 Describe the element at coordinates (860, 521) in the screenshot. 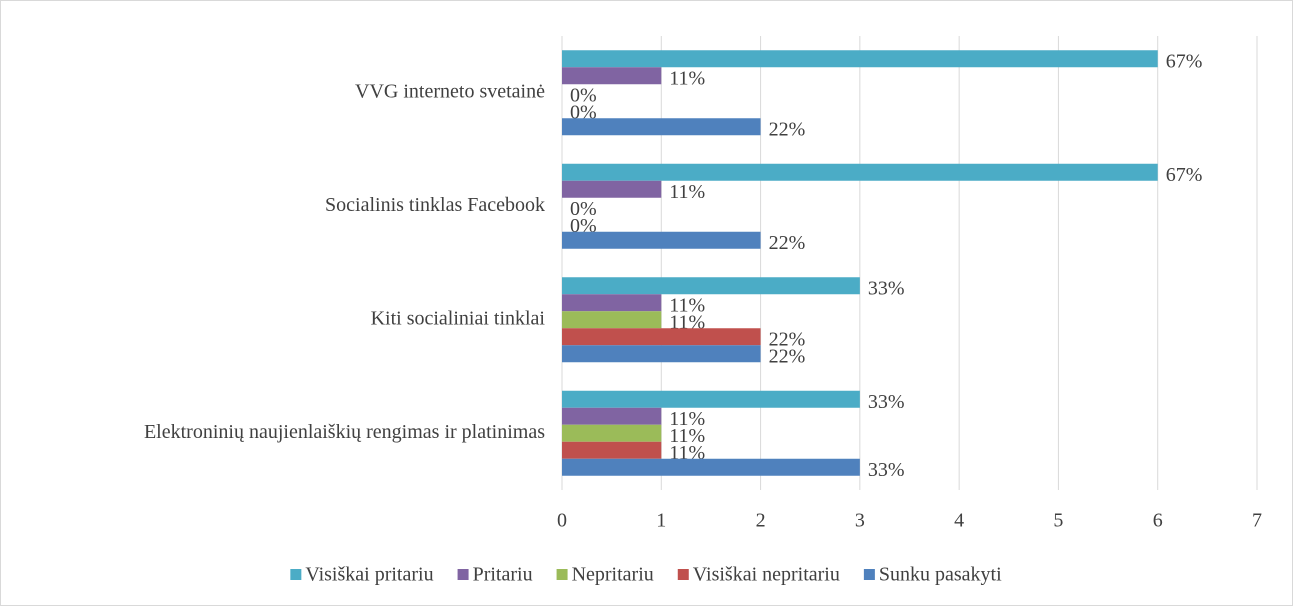

I see `x-tick-label: 3` at that location.